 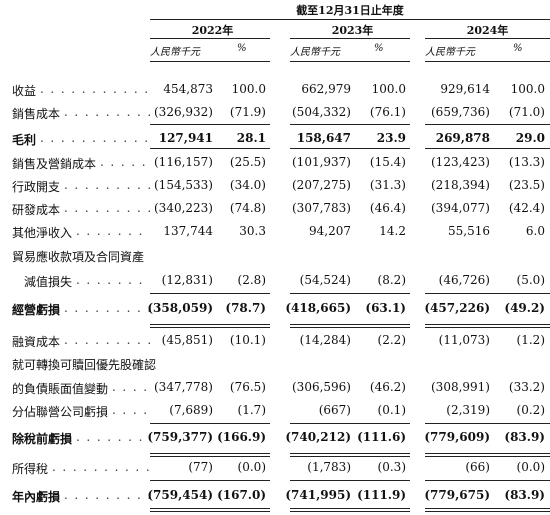 I want to click on value-cell: (74.8), so click(x=247, y=208).